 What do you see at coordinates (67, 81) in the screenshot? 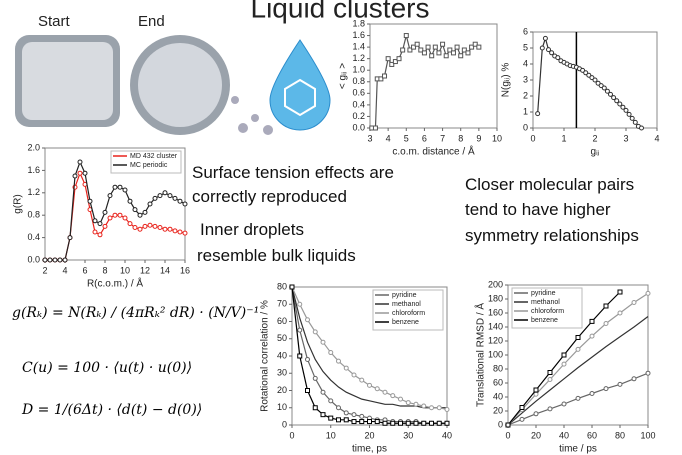
I see `cluster-start` at bounding box center [67, 81].